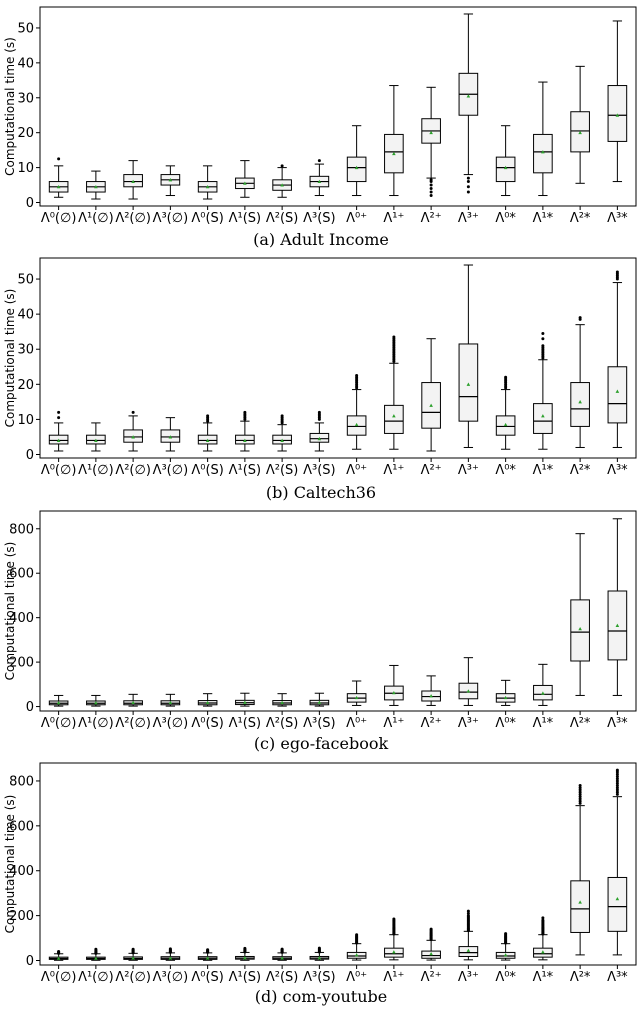 Image resolution: width=642 pixels, height=1010 pixels. Describe the element at coordinates (321, 239) in the screenshot. I see `caption-adult-income: (a) Adult Income` at that location.